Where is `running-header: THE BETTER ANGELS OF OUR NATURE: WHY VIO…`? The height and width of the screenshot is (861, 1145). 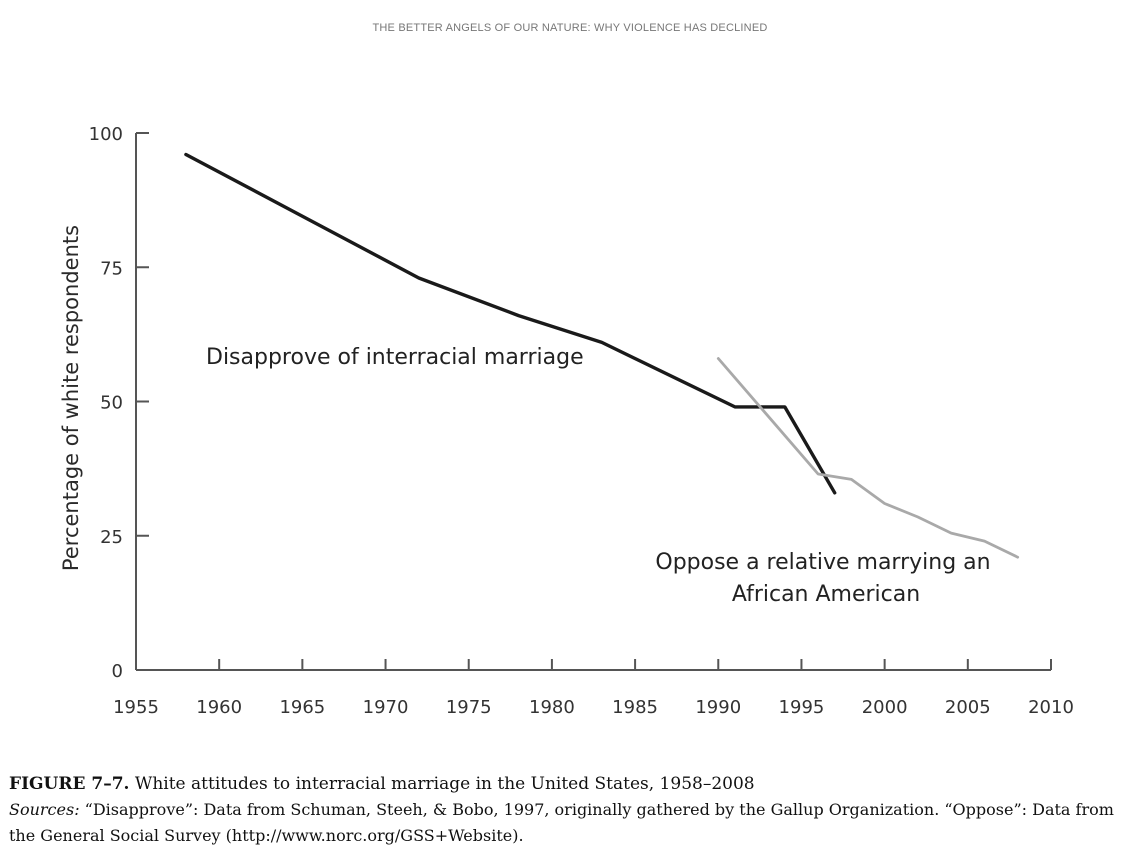
running-header: THE BETTER ANGELS OF OUR NATURE: WHY VIO… is located at coordinates (570, 28).